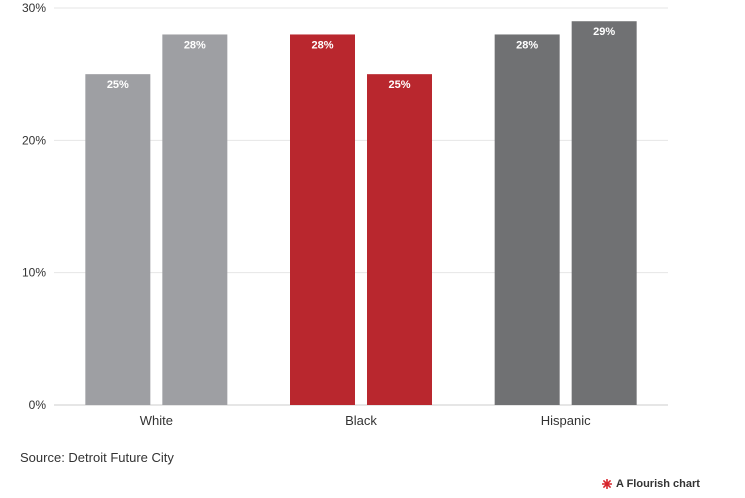  What do you see at coordinates (38, 405) in the screenshot?
I see `y-tick-label: 0%` at bounding box center [38, 405].